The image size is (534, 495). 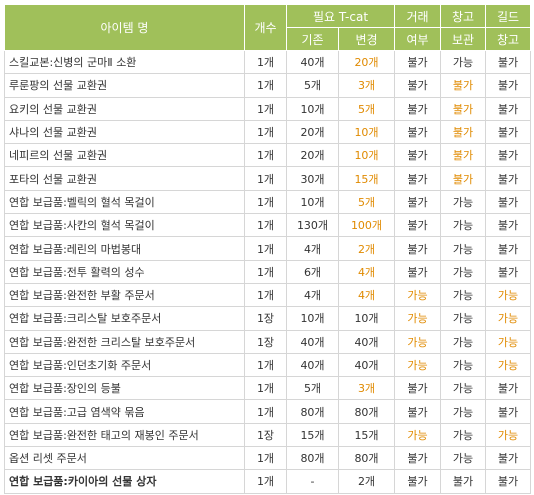 I want to click on table-row: 샤나의 선물 교환권 1개 20개 10개 불가 불가 불가, so click(x=267, y=132).